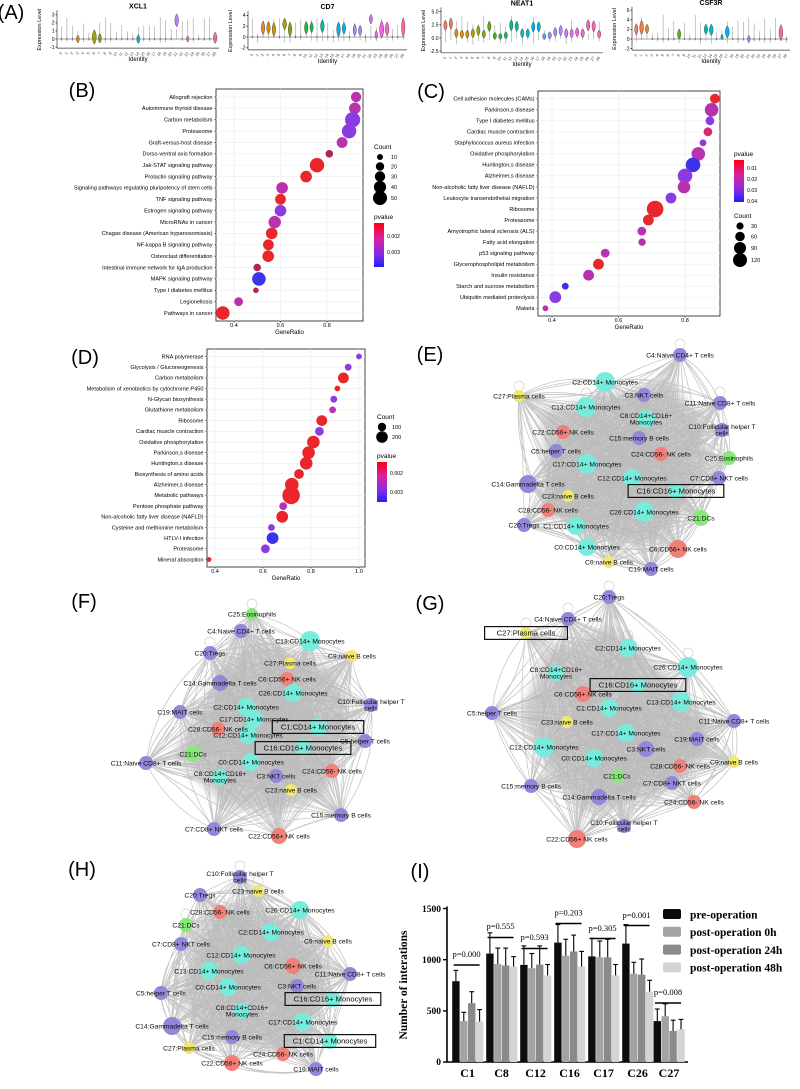  Describe the element at coordinates (186, 925) in the screenshot. I see `svg-text: C21:DCs` at that location.